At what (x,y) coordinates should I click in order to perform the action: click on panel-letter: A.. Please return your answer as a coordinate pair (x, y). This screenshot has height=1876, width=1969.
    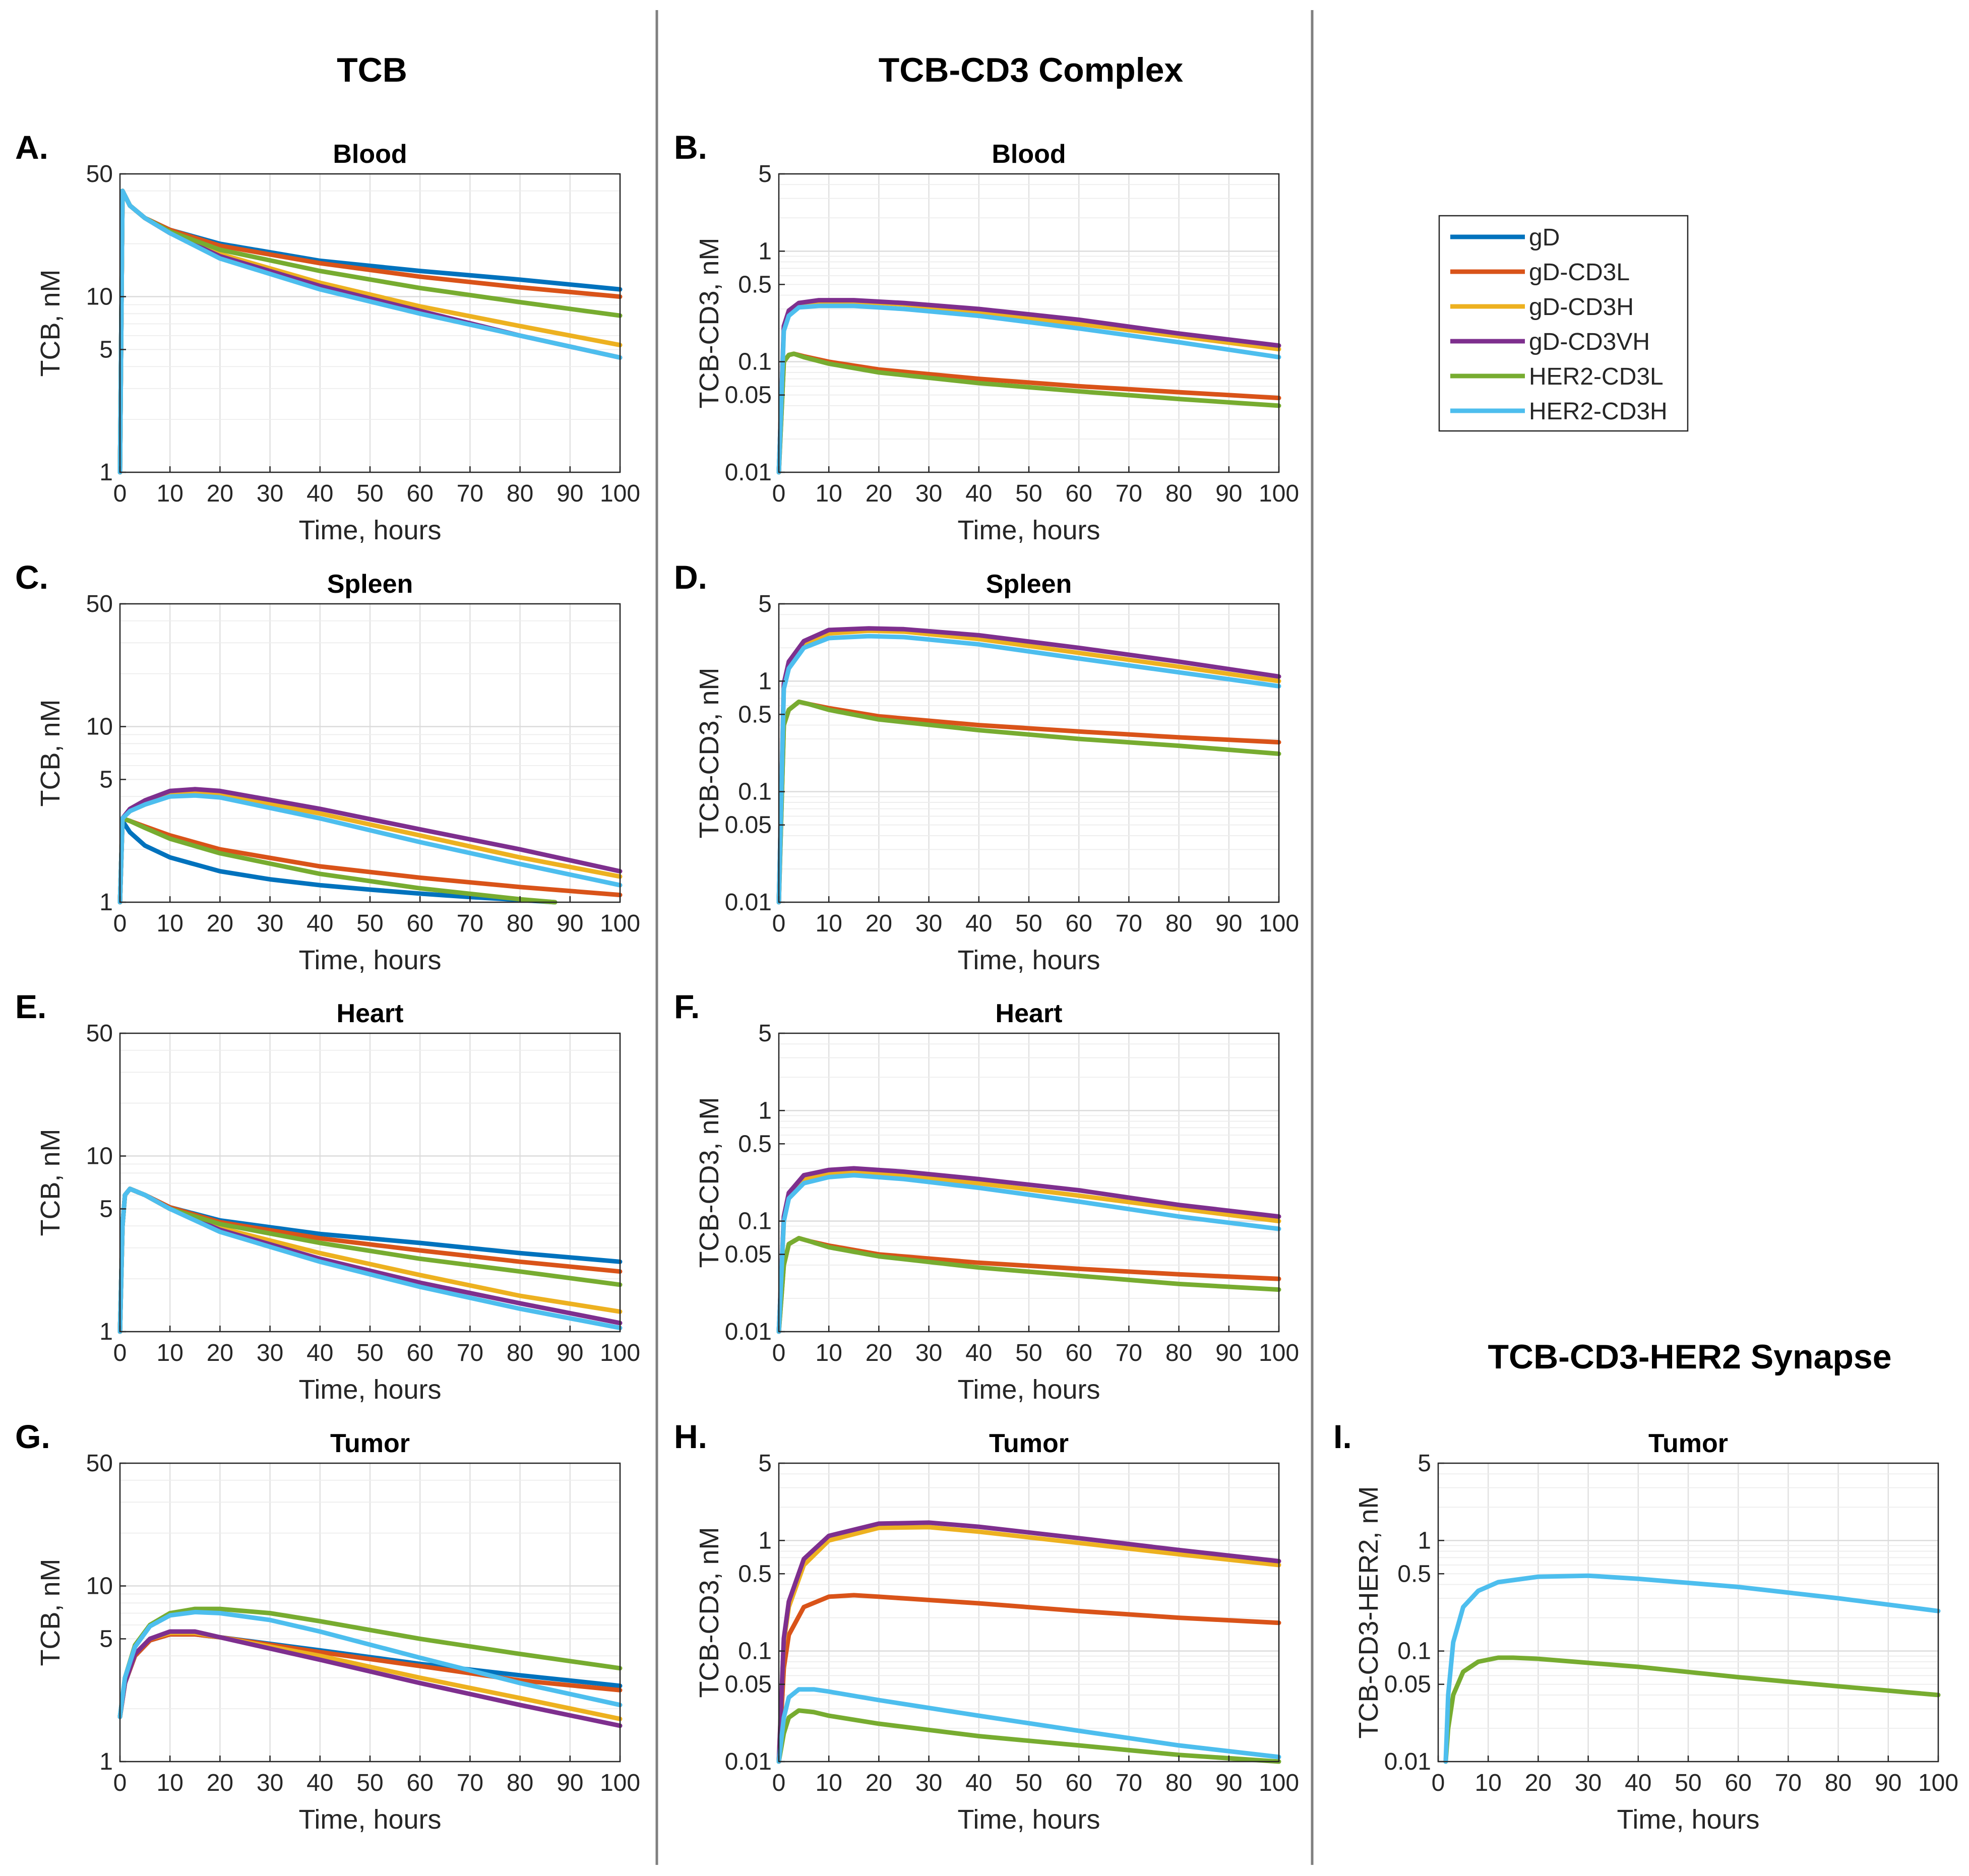
    Looking at the image, I should click on (31, 147).